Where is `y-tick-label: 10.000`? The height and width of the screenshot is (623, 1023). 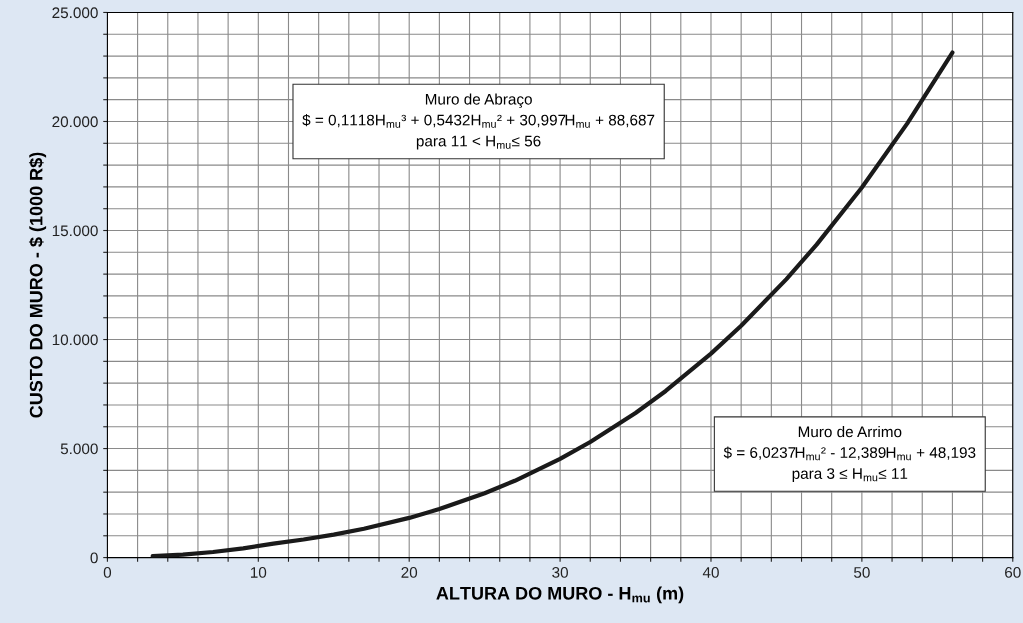
y-tick-label: 10.000 is located at coordinates (75, 340).